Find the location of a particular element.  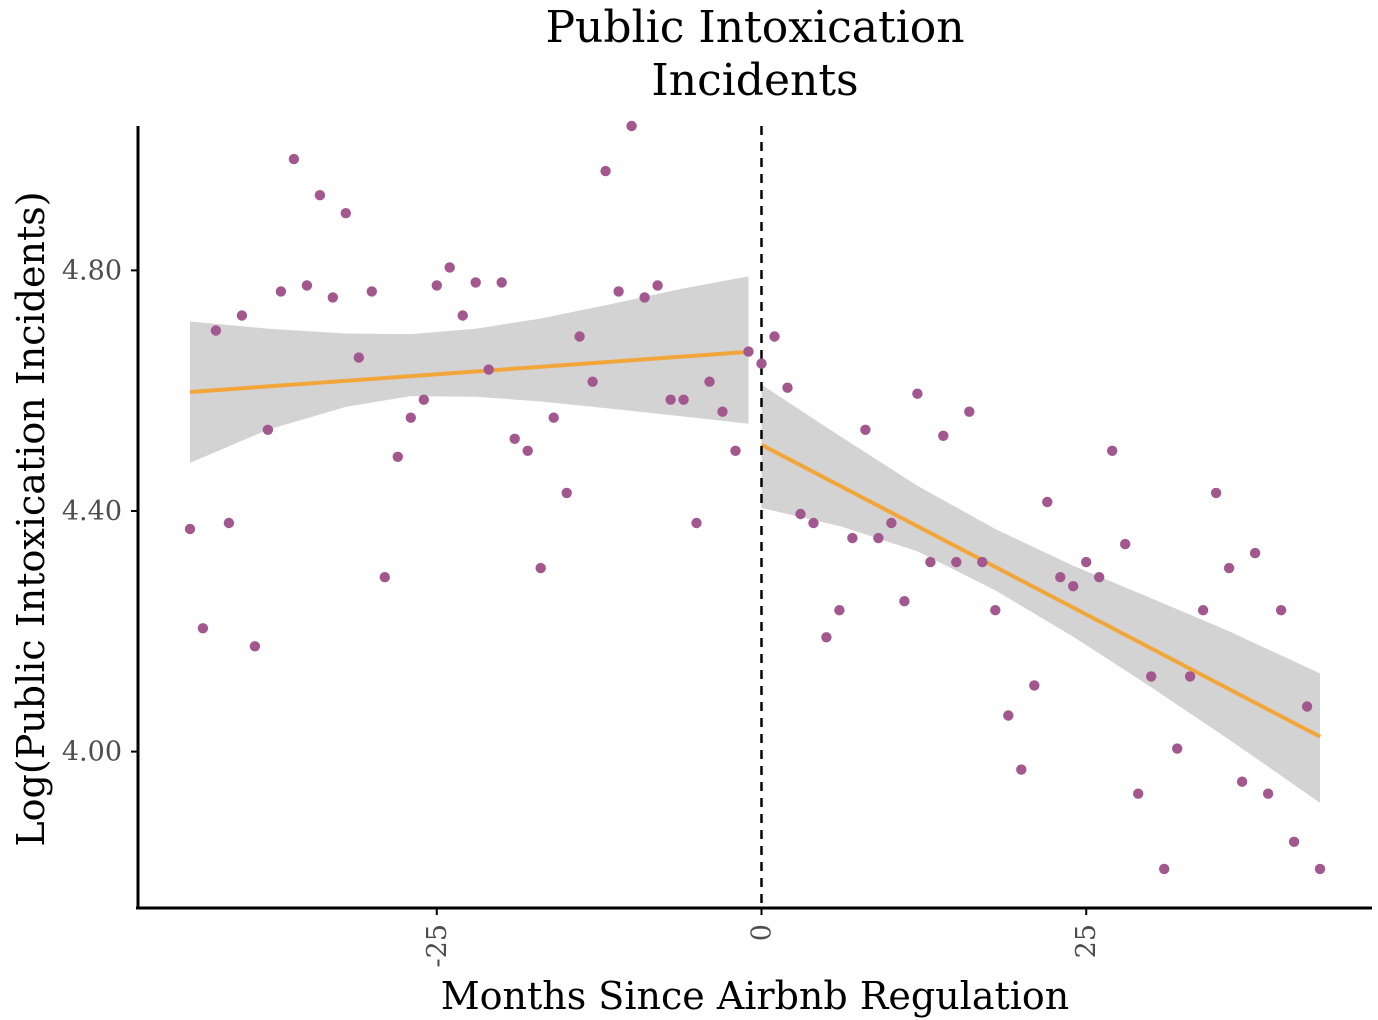

confidence-ribbon-pre is located at coordinates (469, 369).